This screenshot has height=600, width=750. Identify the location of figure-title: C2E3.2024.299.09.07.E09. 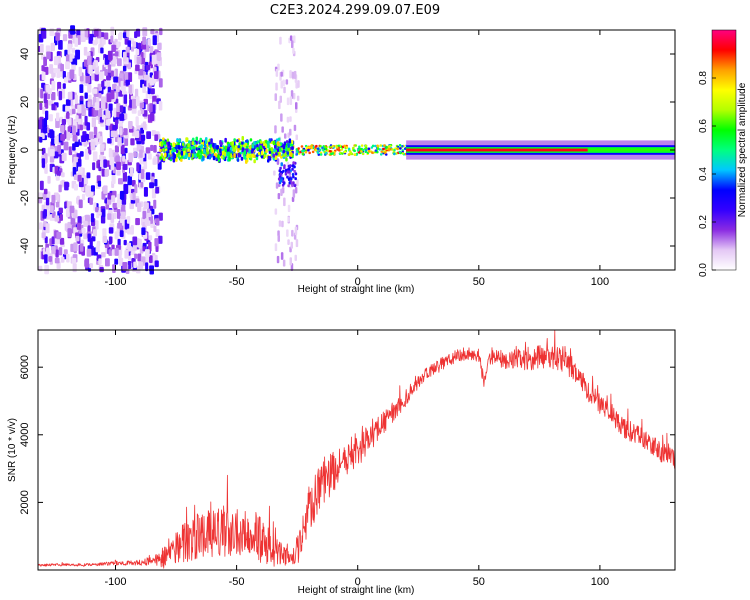
(355, 10).